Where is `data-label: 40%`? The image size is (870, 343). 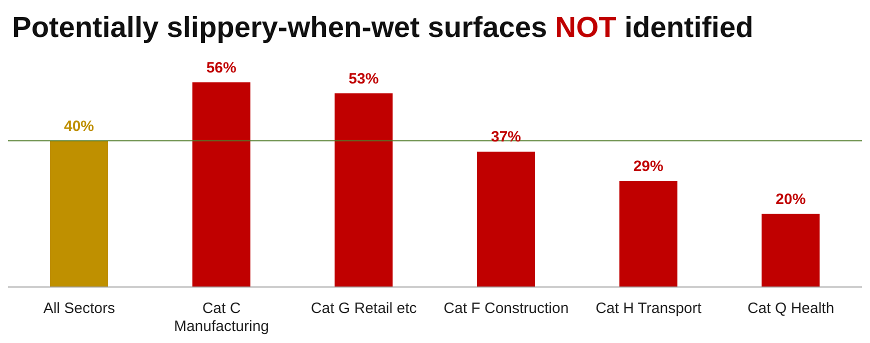
data-label: 40% is located at coordinates (79, 126).